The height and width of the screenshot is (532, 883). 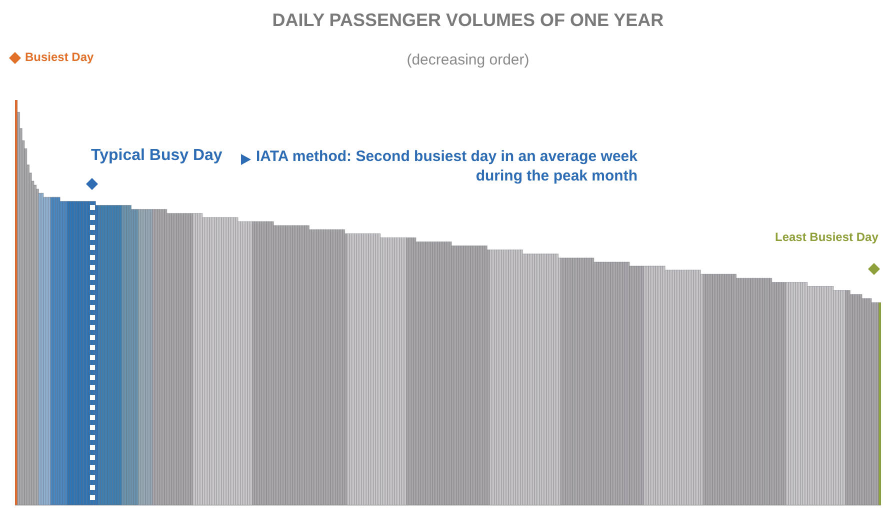 What do you see at coordinates (879, 403) in the screenshot?
I see `bar` at bounding box center [879, 403].